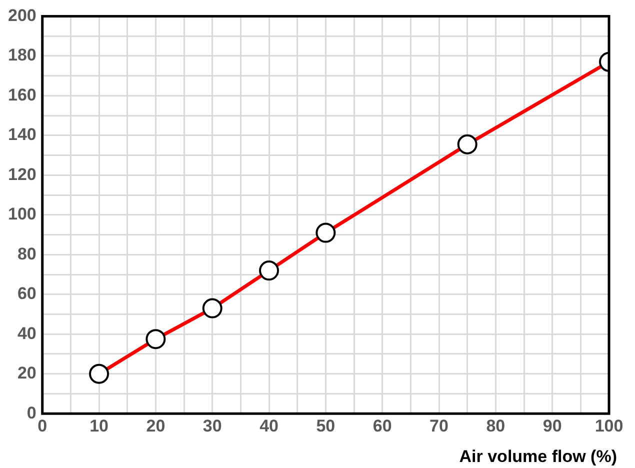 The image size is (635, 468). I want to click on x-tick-label: 100, so click(609, 426).